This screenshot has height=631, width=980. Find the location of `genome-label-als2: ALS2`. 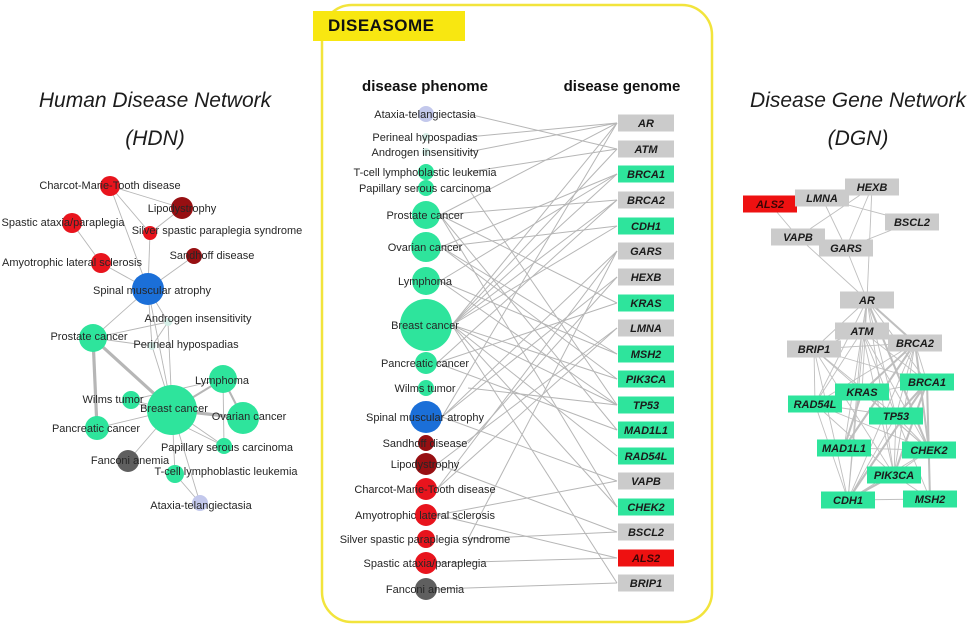

genome-label-als2: ALS2 is located at coordinates (645, 559).